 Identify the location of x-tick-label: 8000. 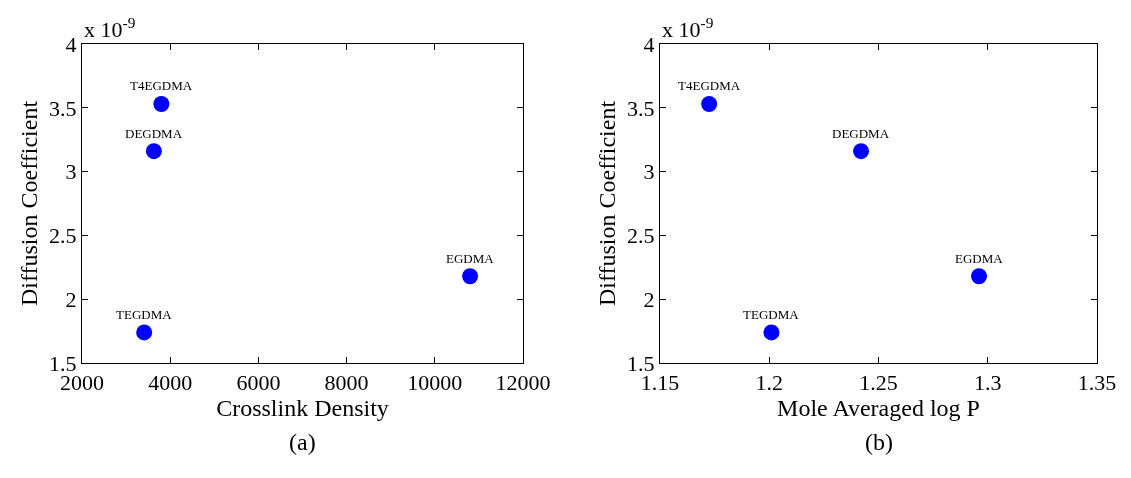
(346, 383).